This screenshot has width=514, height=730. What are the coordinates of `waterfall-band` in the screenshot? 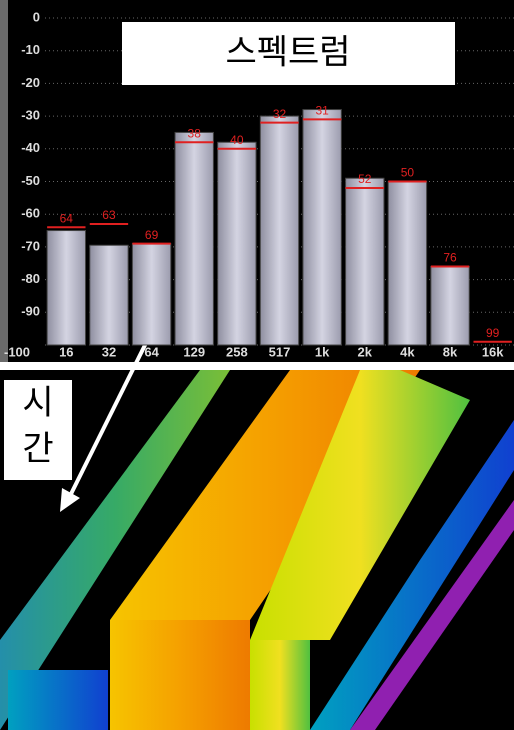 It's located at (432, 615).